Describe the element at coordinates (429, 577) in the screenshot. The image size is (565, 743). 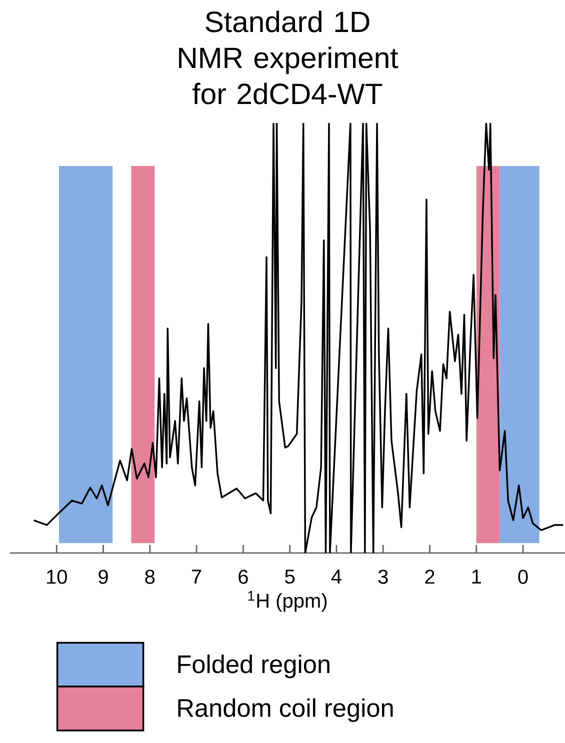
I see `x-tick-label: 2` at that location.